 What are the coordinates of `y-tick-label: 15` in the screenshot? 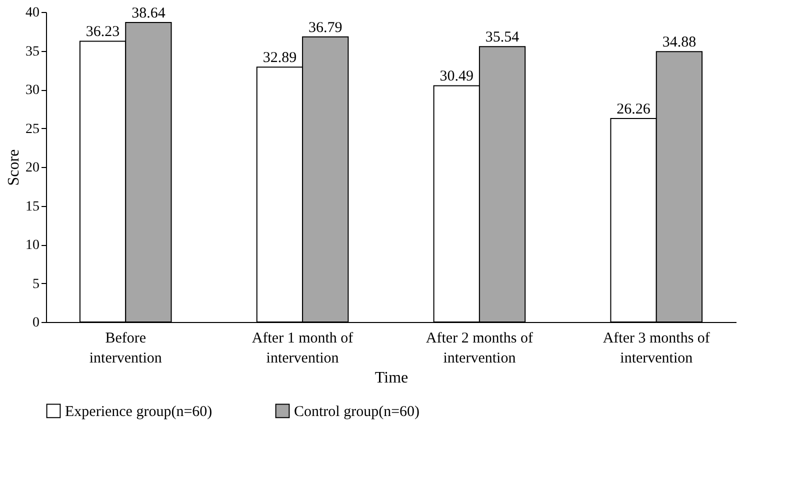 It's located at (33, 206).